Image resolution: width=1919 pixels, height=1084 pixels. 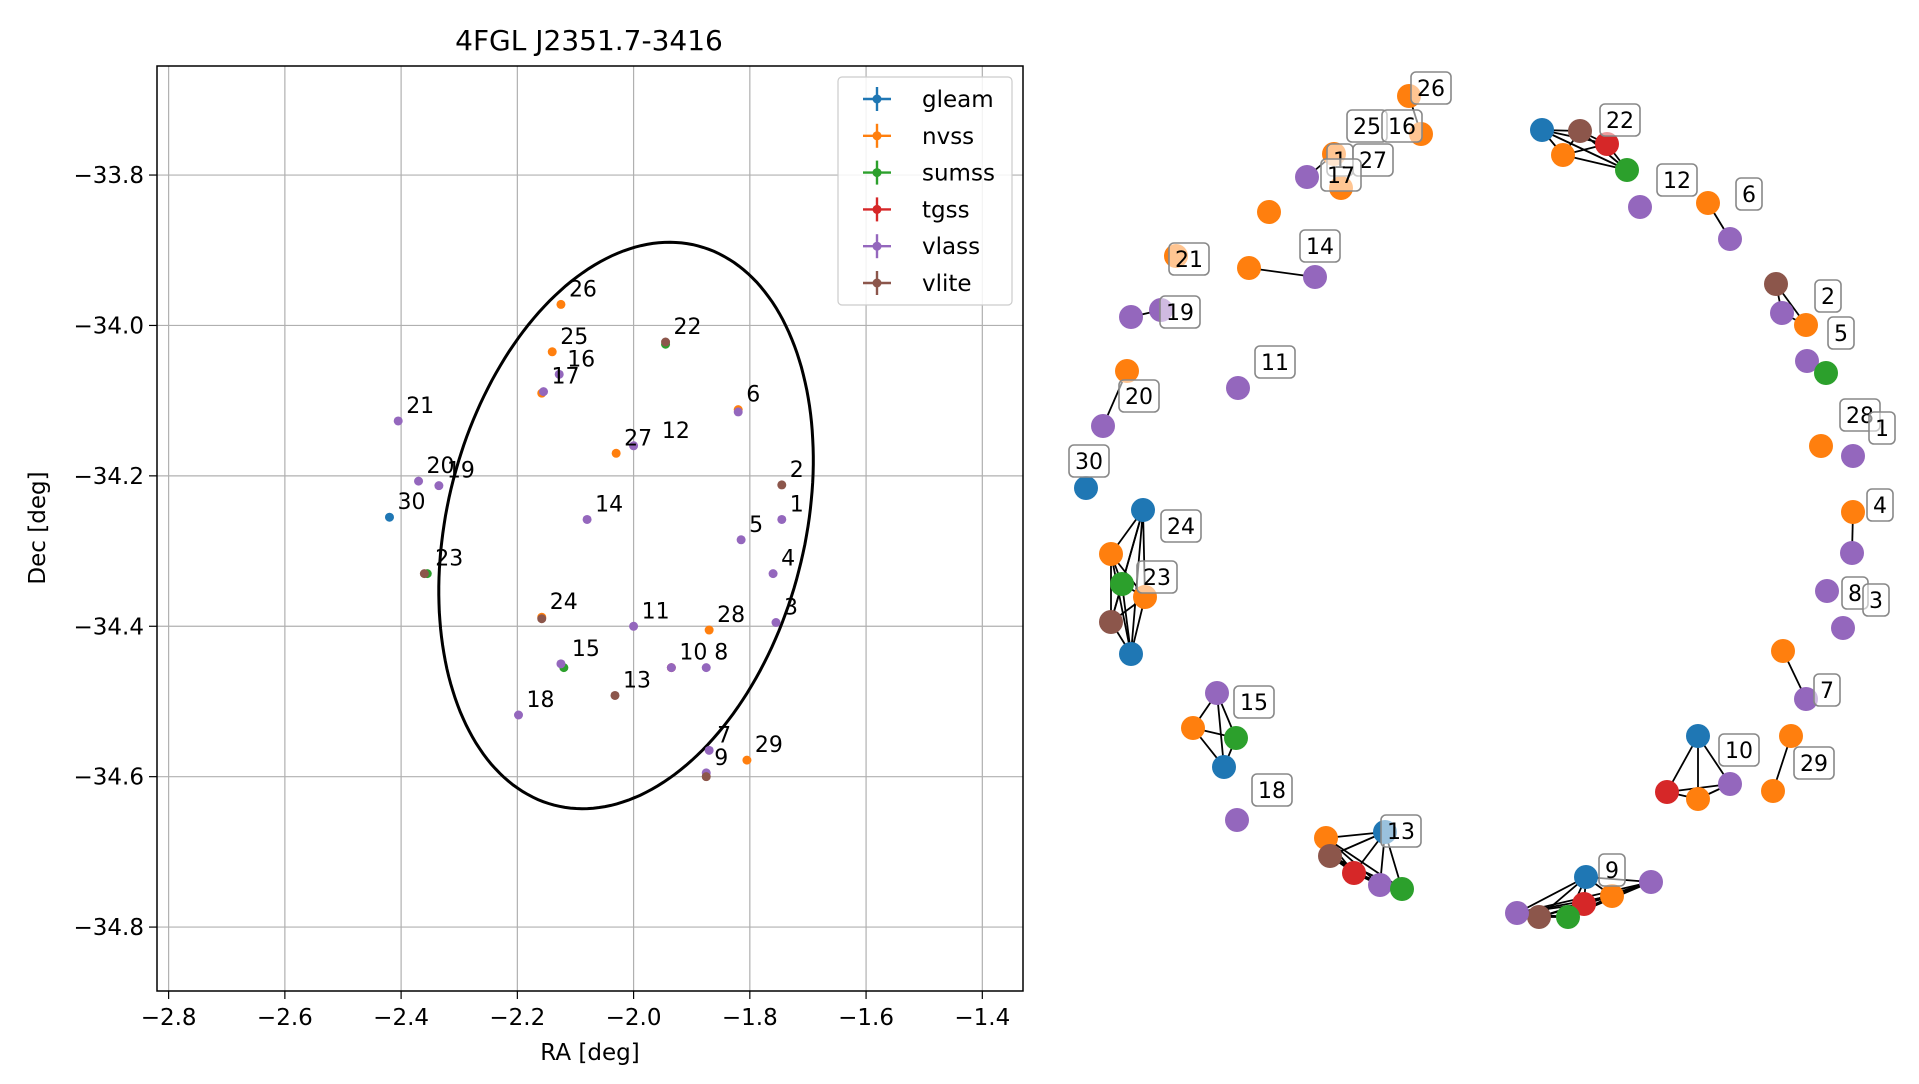 What do you see at coordinates (1677, 180) in the screenshot?
I see `graph-node-label: 12` at bounding box center [1677, 180].